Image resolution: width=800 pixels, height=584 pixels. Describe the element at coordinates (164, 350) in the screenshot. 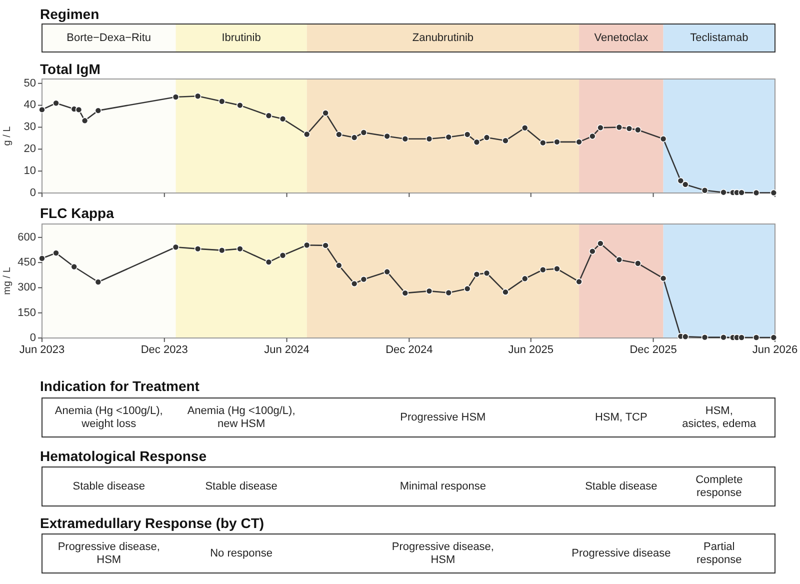

I see `x-tick-label: Dec 2023` at that location.